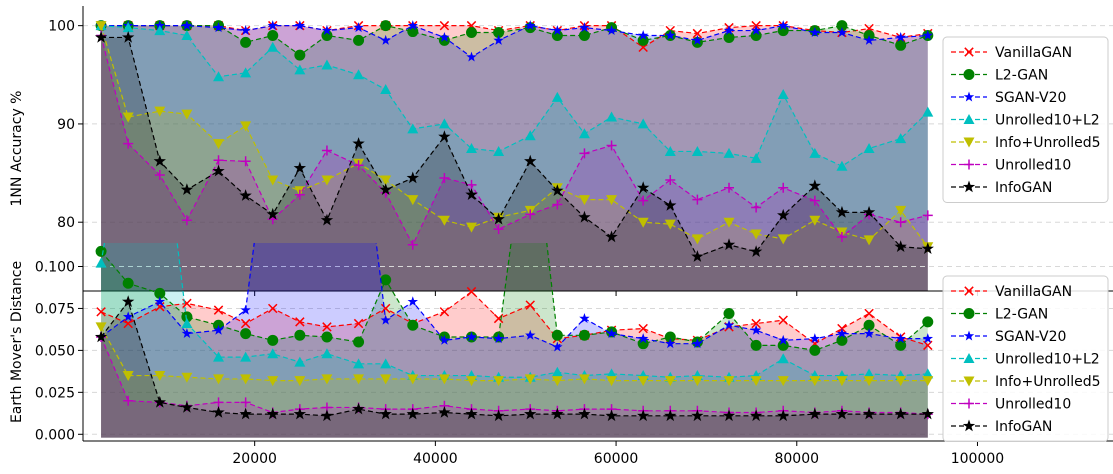 The height and width of the screenshot is (474, 1113). Describe the element at coordinates (55, 267) in the screenshot. I see `y-tick-label: 0.100` at that location.